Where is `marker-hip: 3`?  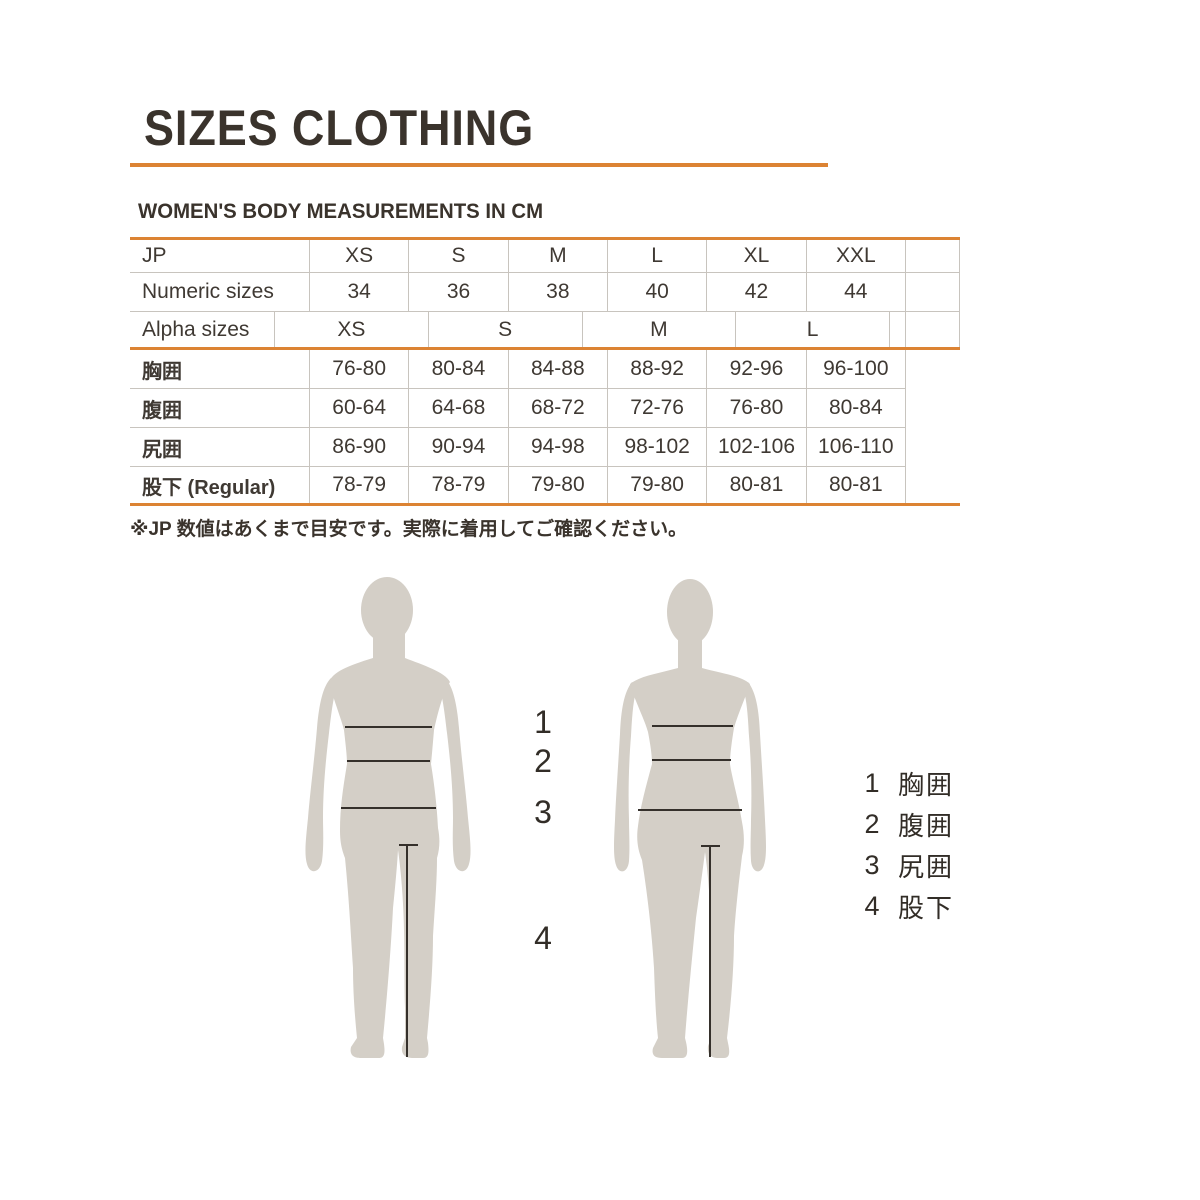 marker-hip: 3 is located at coordinates (543, 812).